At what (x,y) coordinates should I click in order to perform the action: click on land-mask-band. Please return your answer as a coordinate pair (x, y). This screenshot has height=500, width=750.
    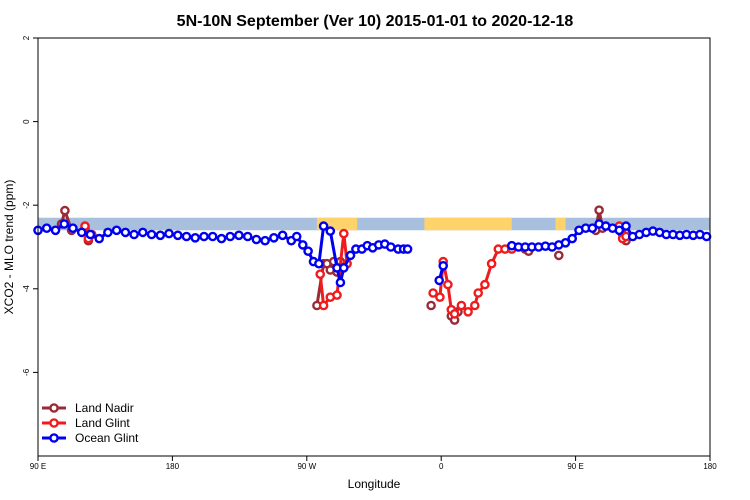
    Looking at the image, I should click on (374, 224).